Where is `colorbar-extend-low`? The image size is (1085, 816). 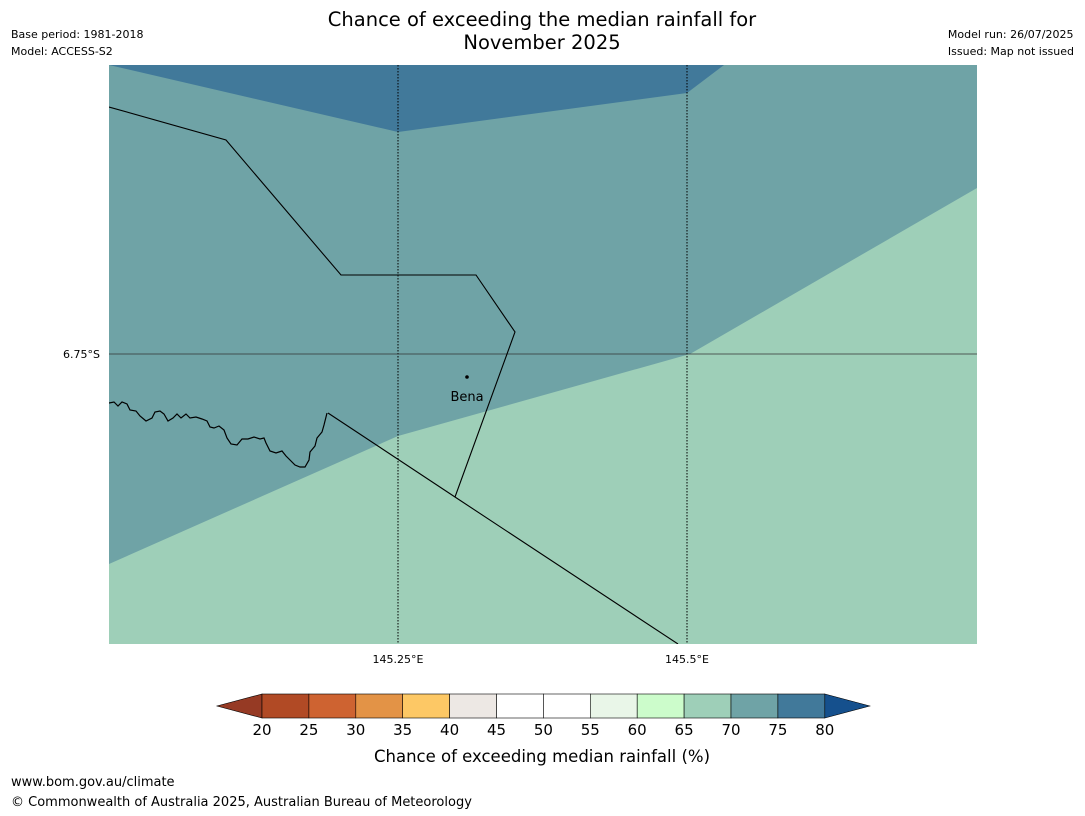 colorbar-extend-low is located at coordinates (239, 706).